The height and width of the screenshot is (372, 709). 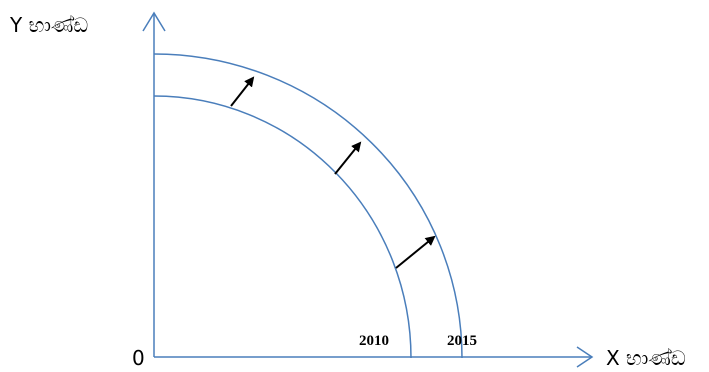 What do you see at coordinates (242, 91) in the screenshot?
I see `shift-arrow-top` at bounding box center [242, 91].